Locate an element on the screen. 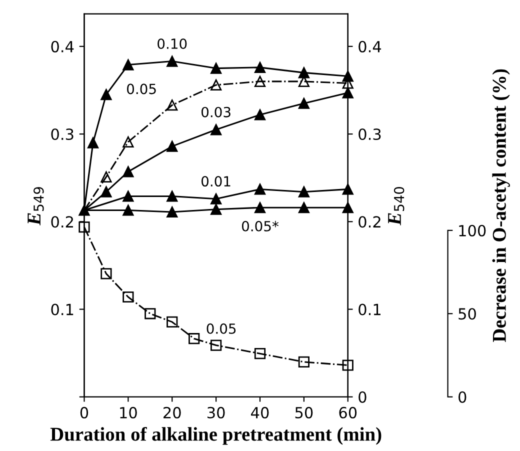 The height and width of the screenshot is (451, 520). x-tick-label: 50 is located at coordinates (304, 412).